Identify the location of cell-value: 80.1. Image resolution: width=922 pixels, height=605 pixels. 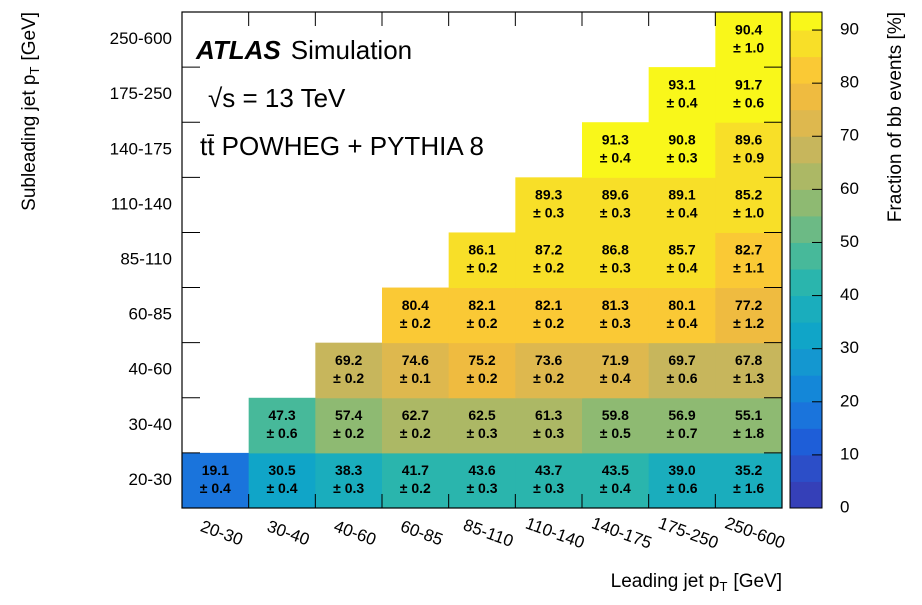
(681, 305).